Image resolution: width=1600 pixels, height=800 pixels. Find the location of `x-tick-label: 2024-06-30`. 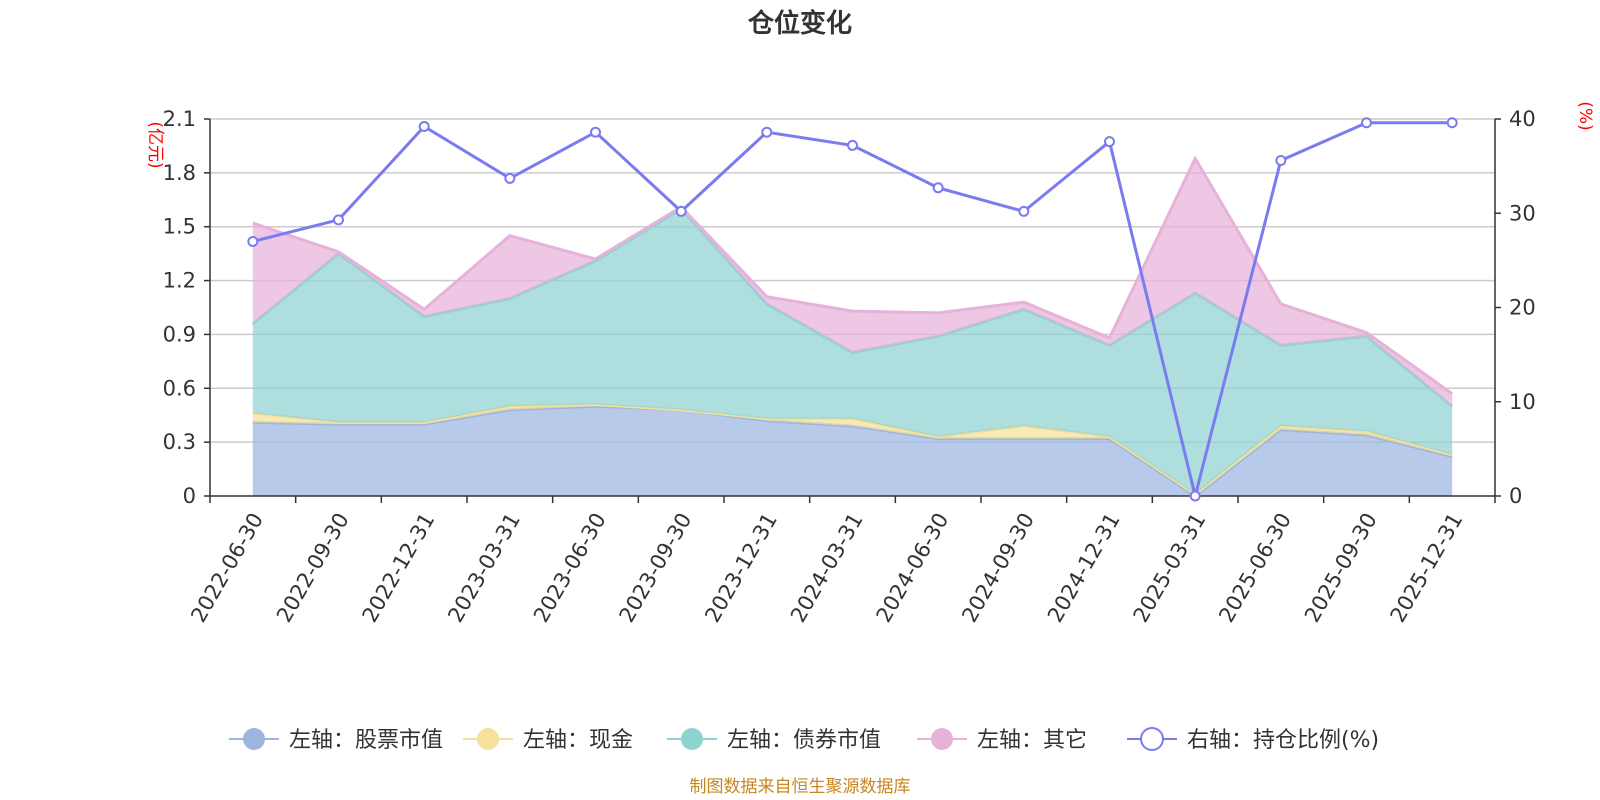

x-tick-label: 2024-06-30 is located at coordinates (913, 568).